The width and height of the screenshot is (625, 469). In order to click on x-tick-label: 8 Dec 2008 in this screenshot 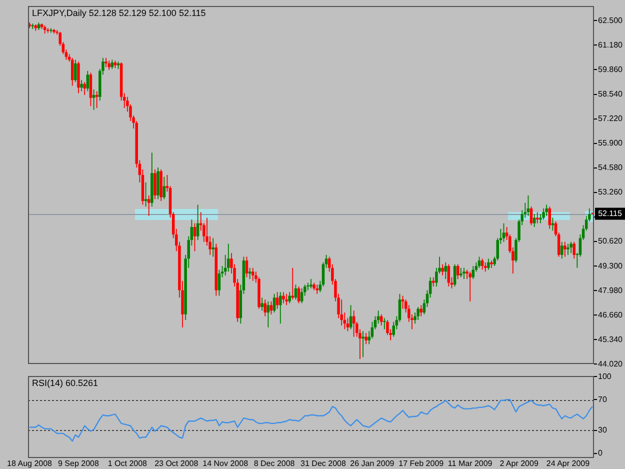, I will do `click(275, 463)`.